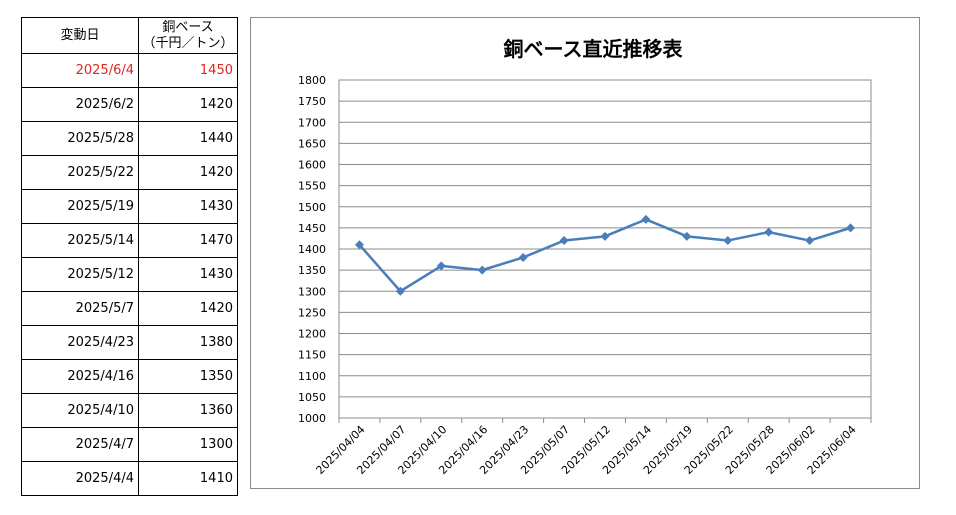 This screenshot has height=515, width=956. I want to click on y-tick-label: 1550, so click(312, 186).